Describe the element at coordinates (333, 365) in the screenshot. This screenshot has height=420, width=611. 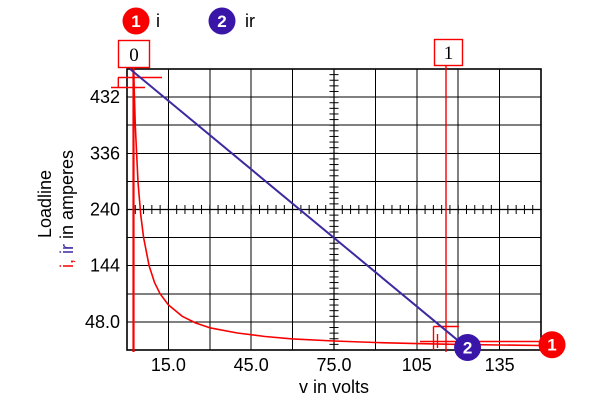
I see `x-tick-label: 75.0` at that location.